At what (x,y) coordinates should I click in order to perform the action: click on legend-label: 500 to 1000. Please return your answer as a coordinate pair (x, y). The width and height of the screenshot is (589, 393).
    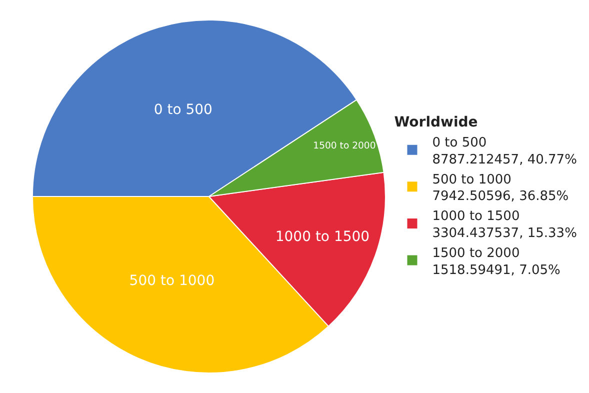
    Looking at the image, I should click on (472, 180).